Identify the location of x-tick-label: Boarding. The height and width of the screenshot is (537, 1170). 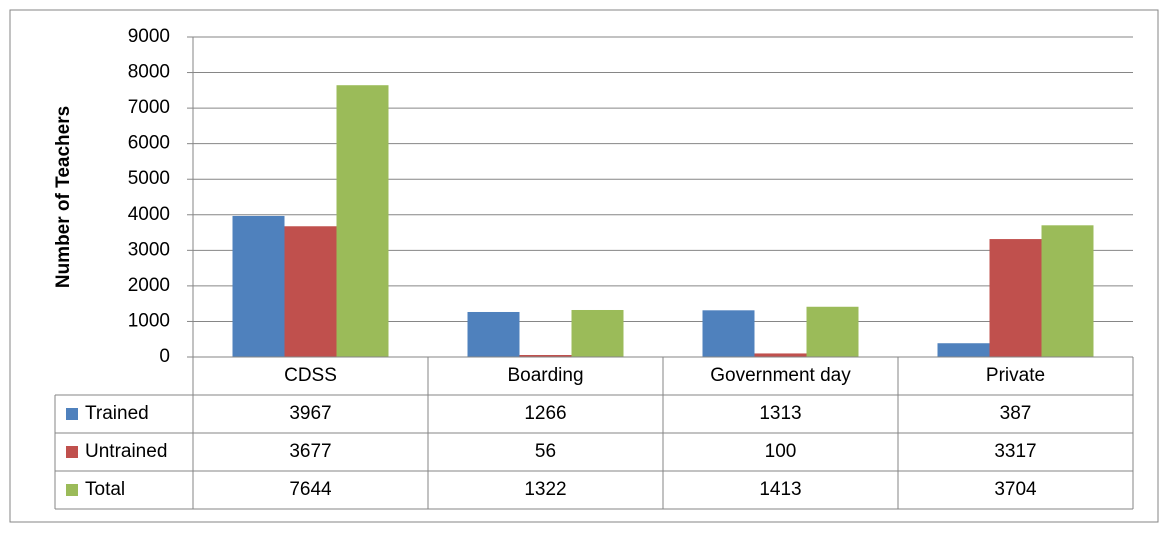
(545, 375).